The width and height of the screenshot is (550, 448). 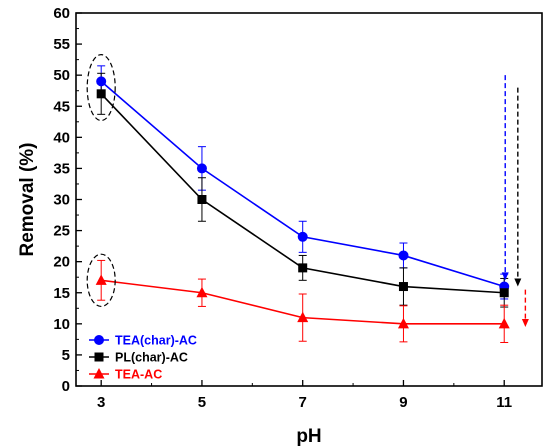 What do you see at coordinates (61, 13) in the screenshot?
I see `y-tick-label: 60` at bounding box center [61, 13].